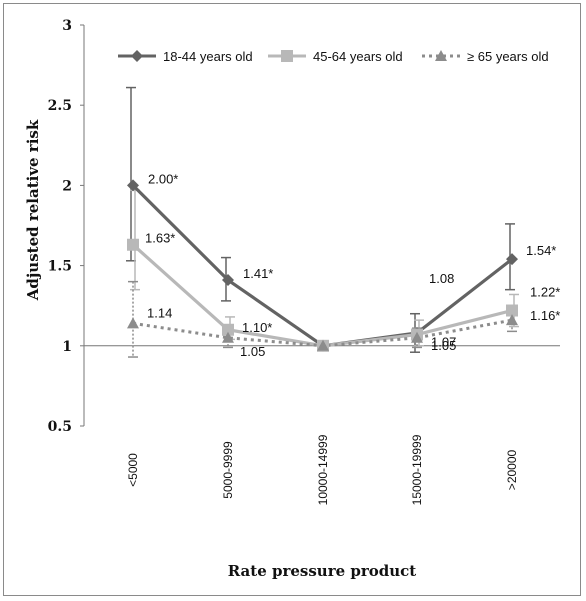  Describe the element at coordinates (133, 470) in the screenshot. I see `x-tick-label: <5000` at that location.